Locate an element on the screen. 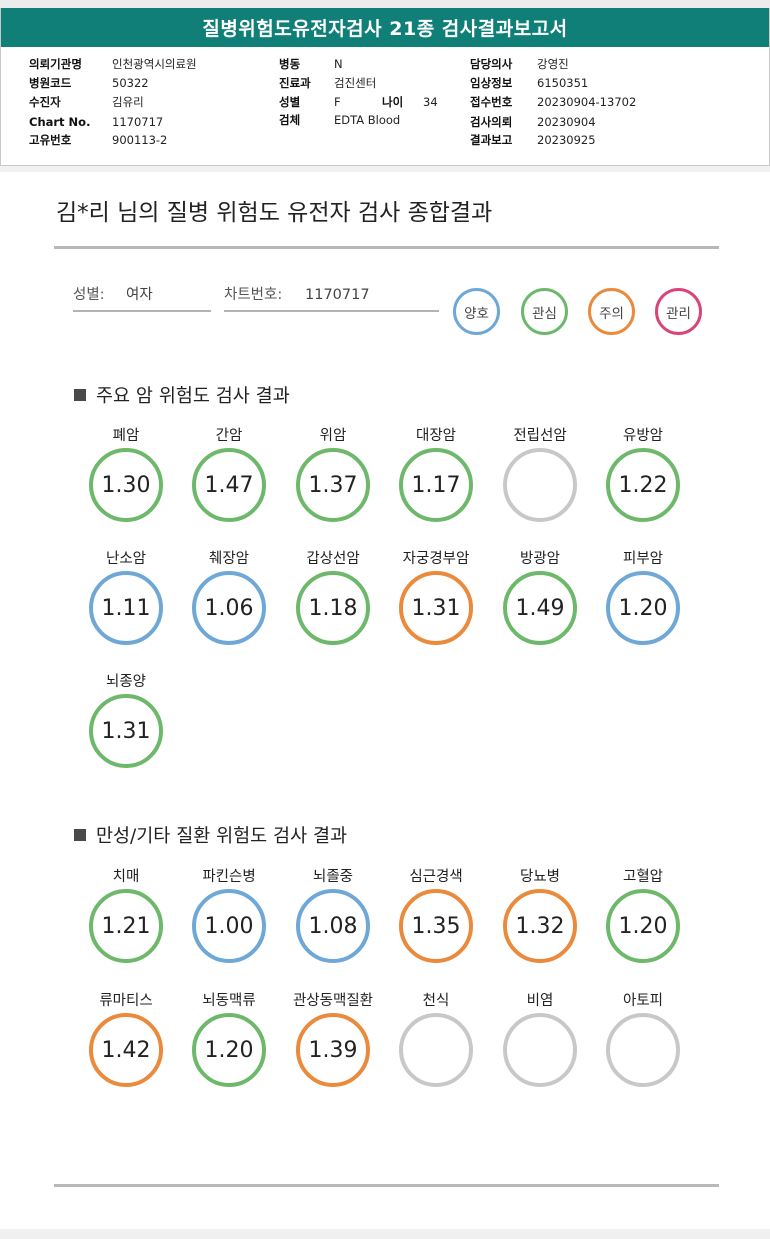 The height and width of the screenshot is (1239, 770). legend-interest: 관심 is located at coordinates (544, 311).